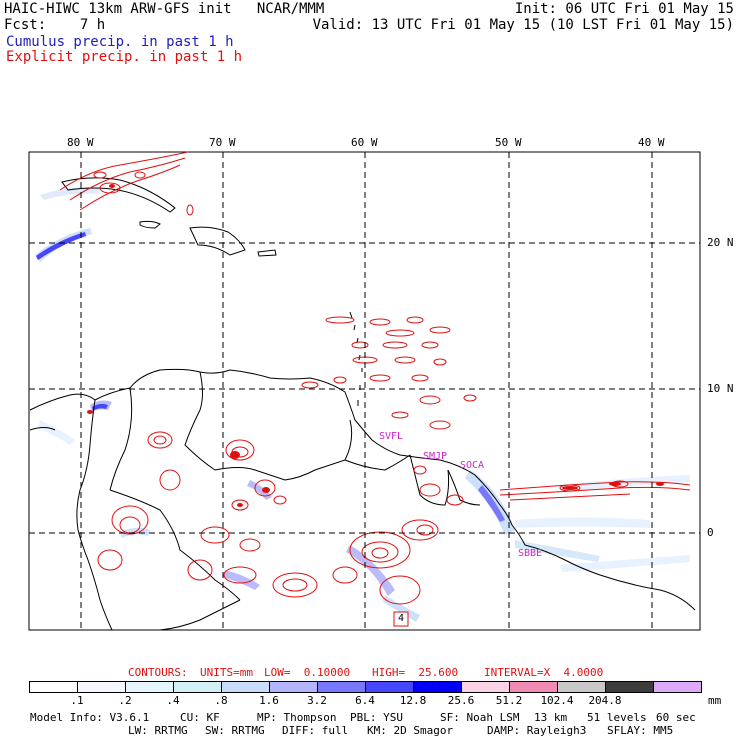  I want to click on colorbar-label: 102.4, so click(557, 700).